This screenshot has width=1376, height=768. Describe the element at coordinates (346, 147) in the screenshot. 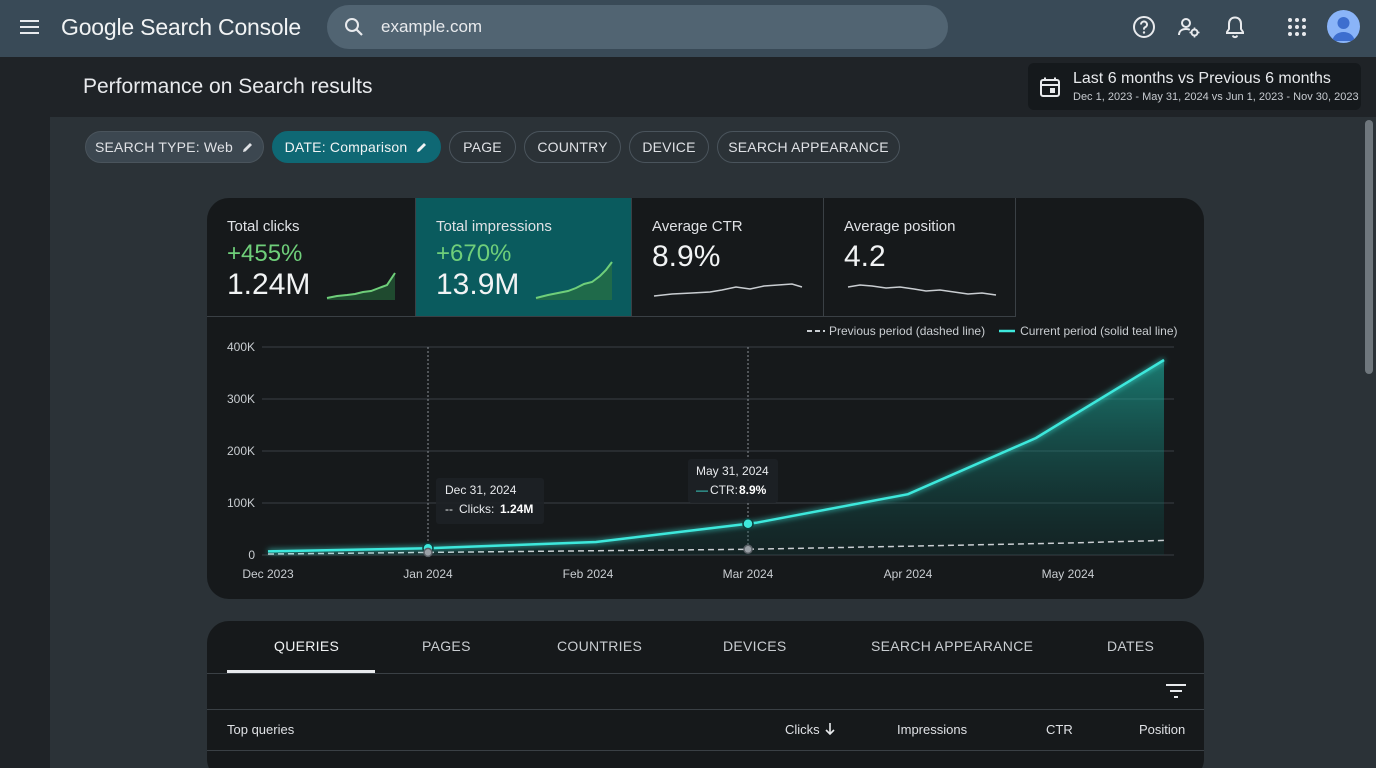

I see `chip-label: DATE: Comparison` at that location.